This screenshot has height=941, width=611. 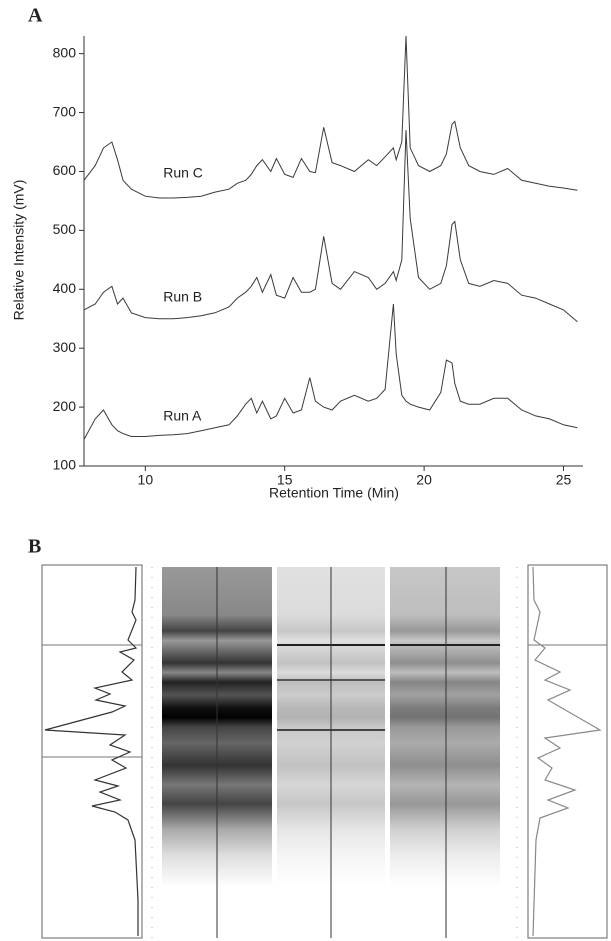 What do you see at coordinates (19, 250) in the screenshot?
I see `y-axis-label: Relative Intensity (mV)` at bounding box center [19, 250].